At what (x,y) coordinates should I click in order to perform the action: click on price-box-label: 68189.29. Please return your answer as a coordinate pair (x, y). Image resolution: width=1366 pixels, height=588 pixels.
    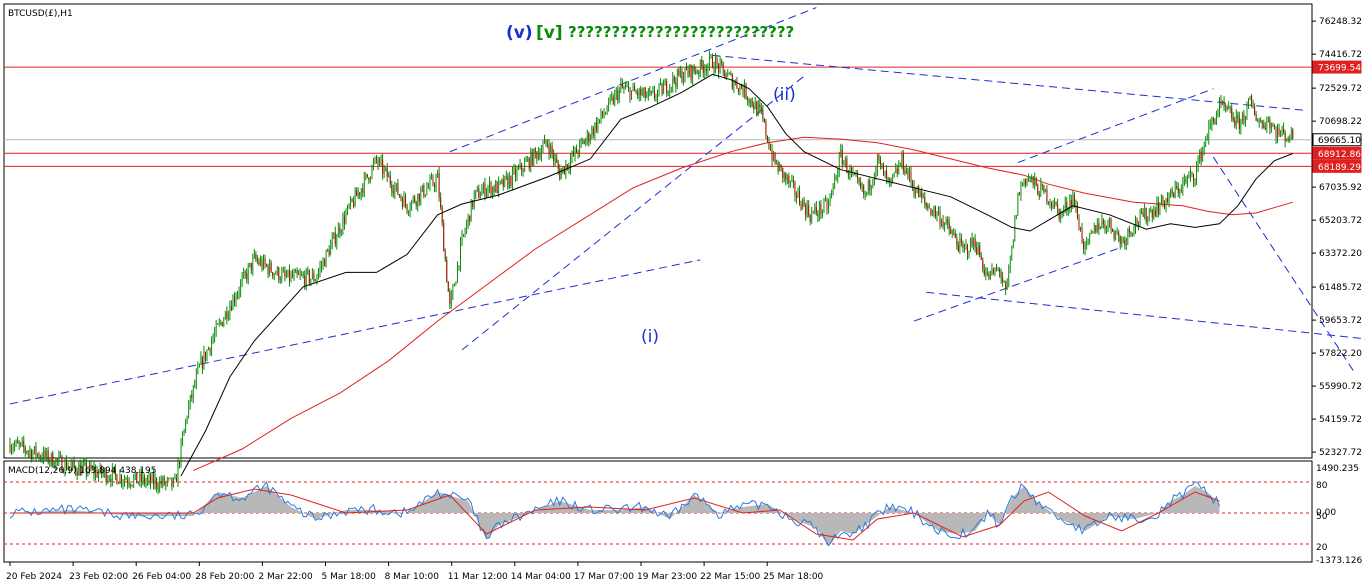
    Looking at the image, I should click on (1339, 168).